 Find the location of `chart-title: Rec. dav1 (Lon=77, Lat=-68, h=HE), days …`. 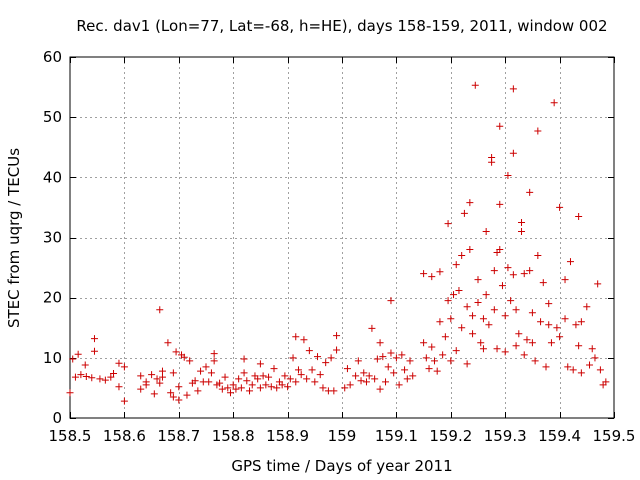

chart-title: Rec. dav1 (Lon=77, Lat=-68, h=HE), days … is located at coordinates (341, 26).